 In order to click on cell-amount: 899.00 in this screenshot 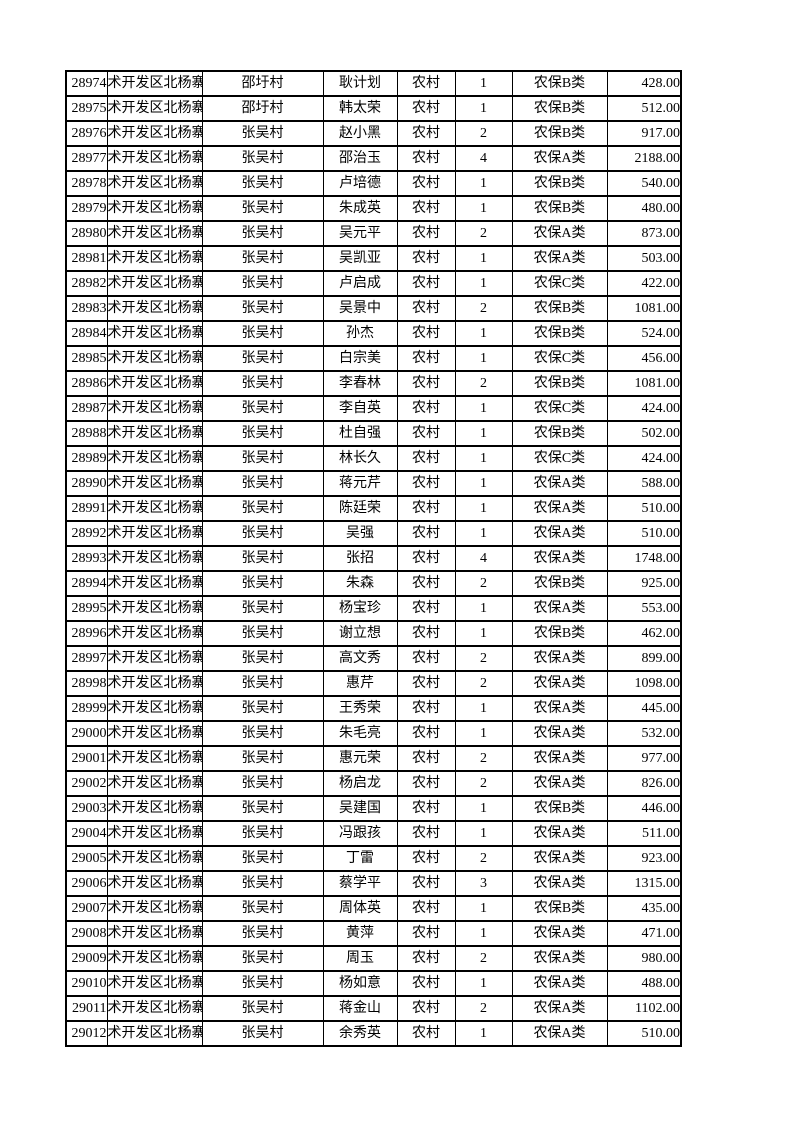, I will do `click(644, 658)`.